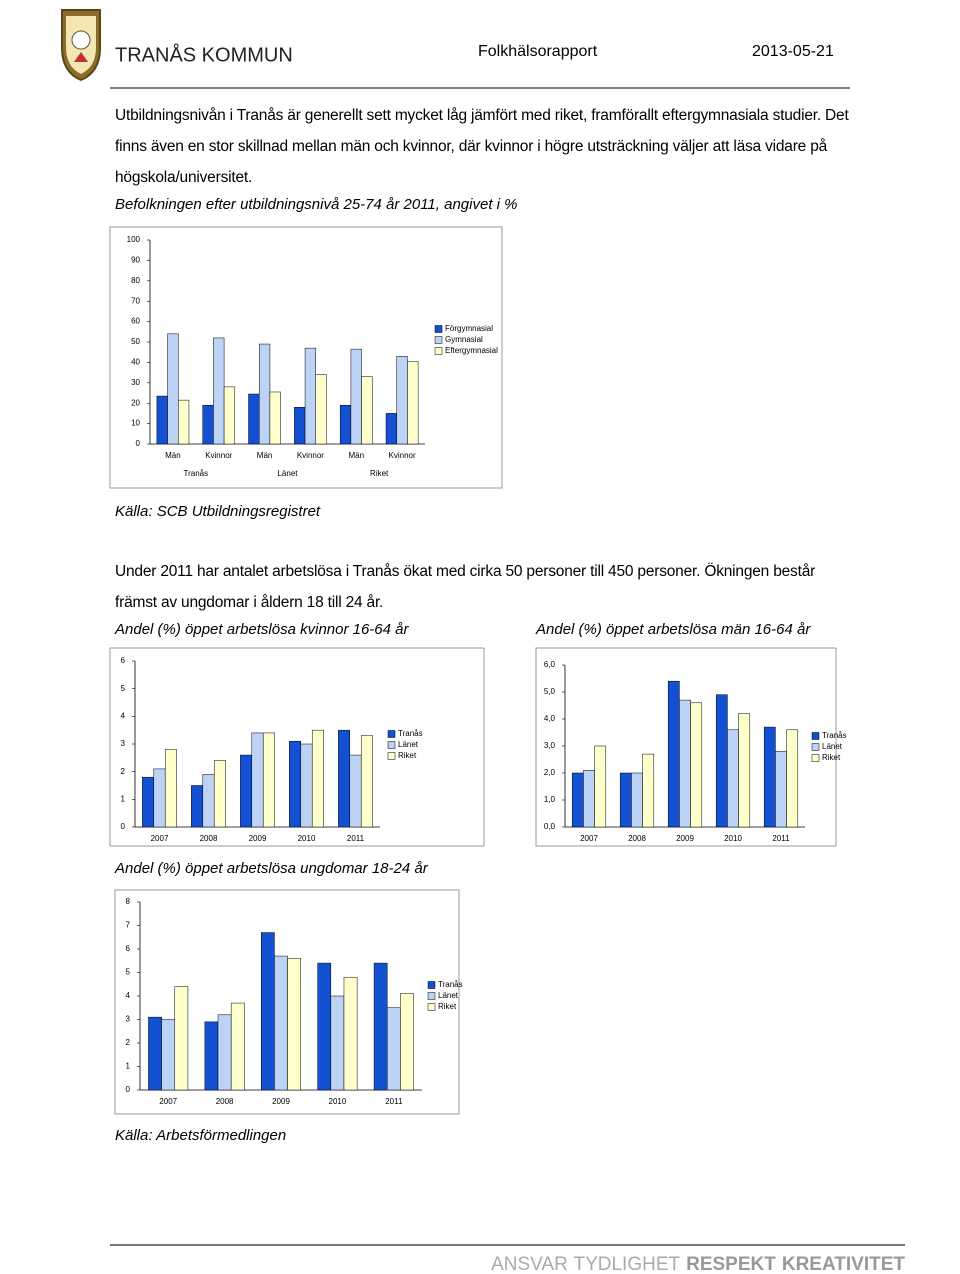 The height and width of the screenshot is (1274, 960). What do you see at coordinates (464, 339) in the screenshot?
I see `legend-label: Gymnasial` at bounding box center [464, 339].